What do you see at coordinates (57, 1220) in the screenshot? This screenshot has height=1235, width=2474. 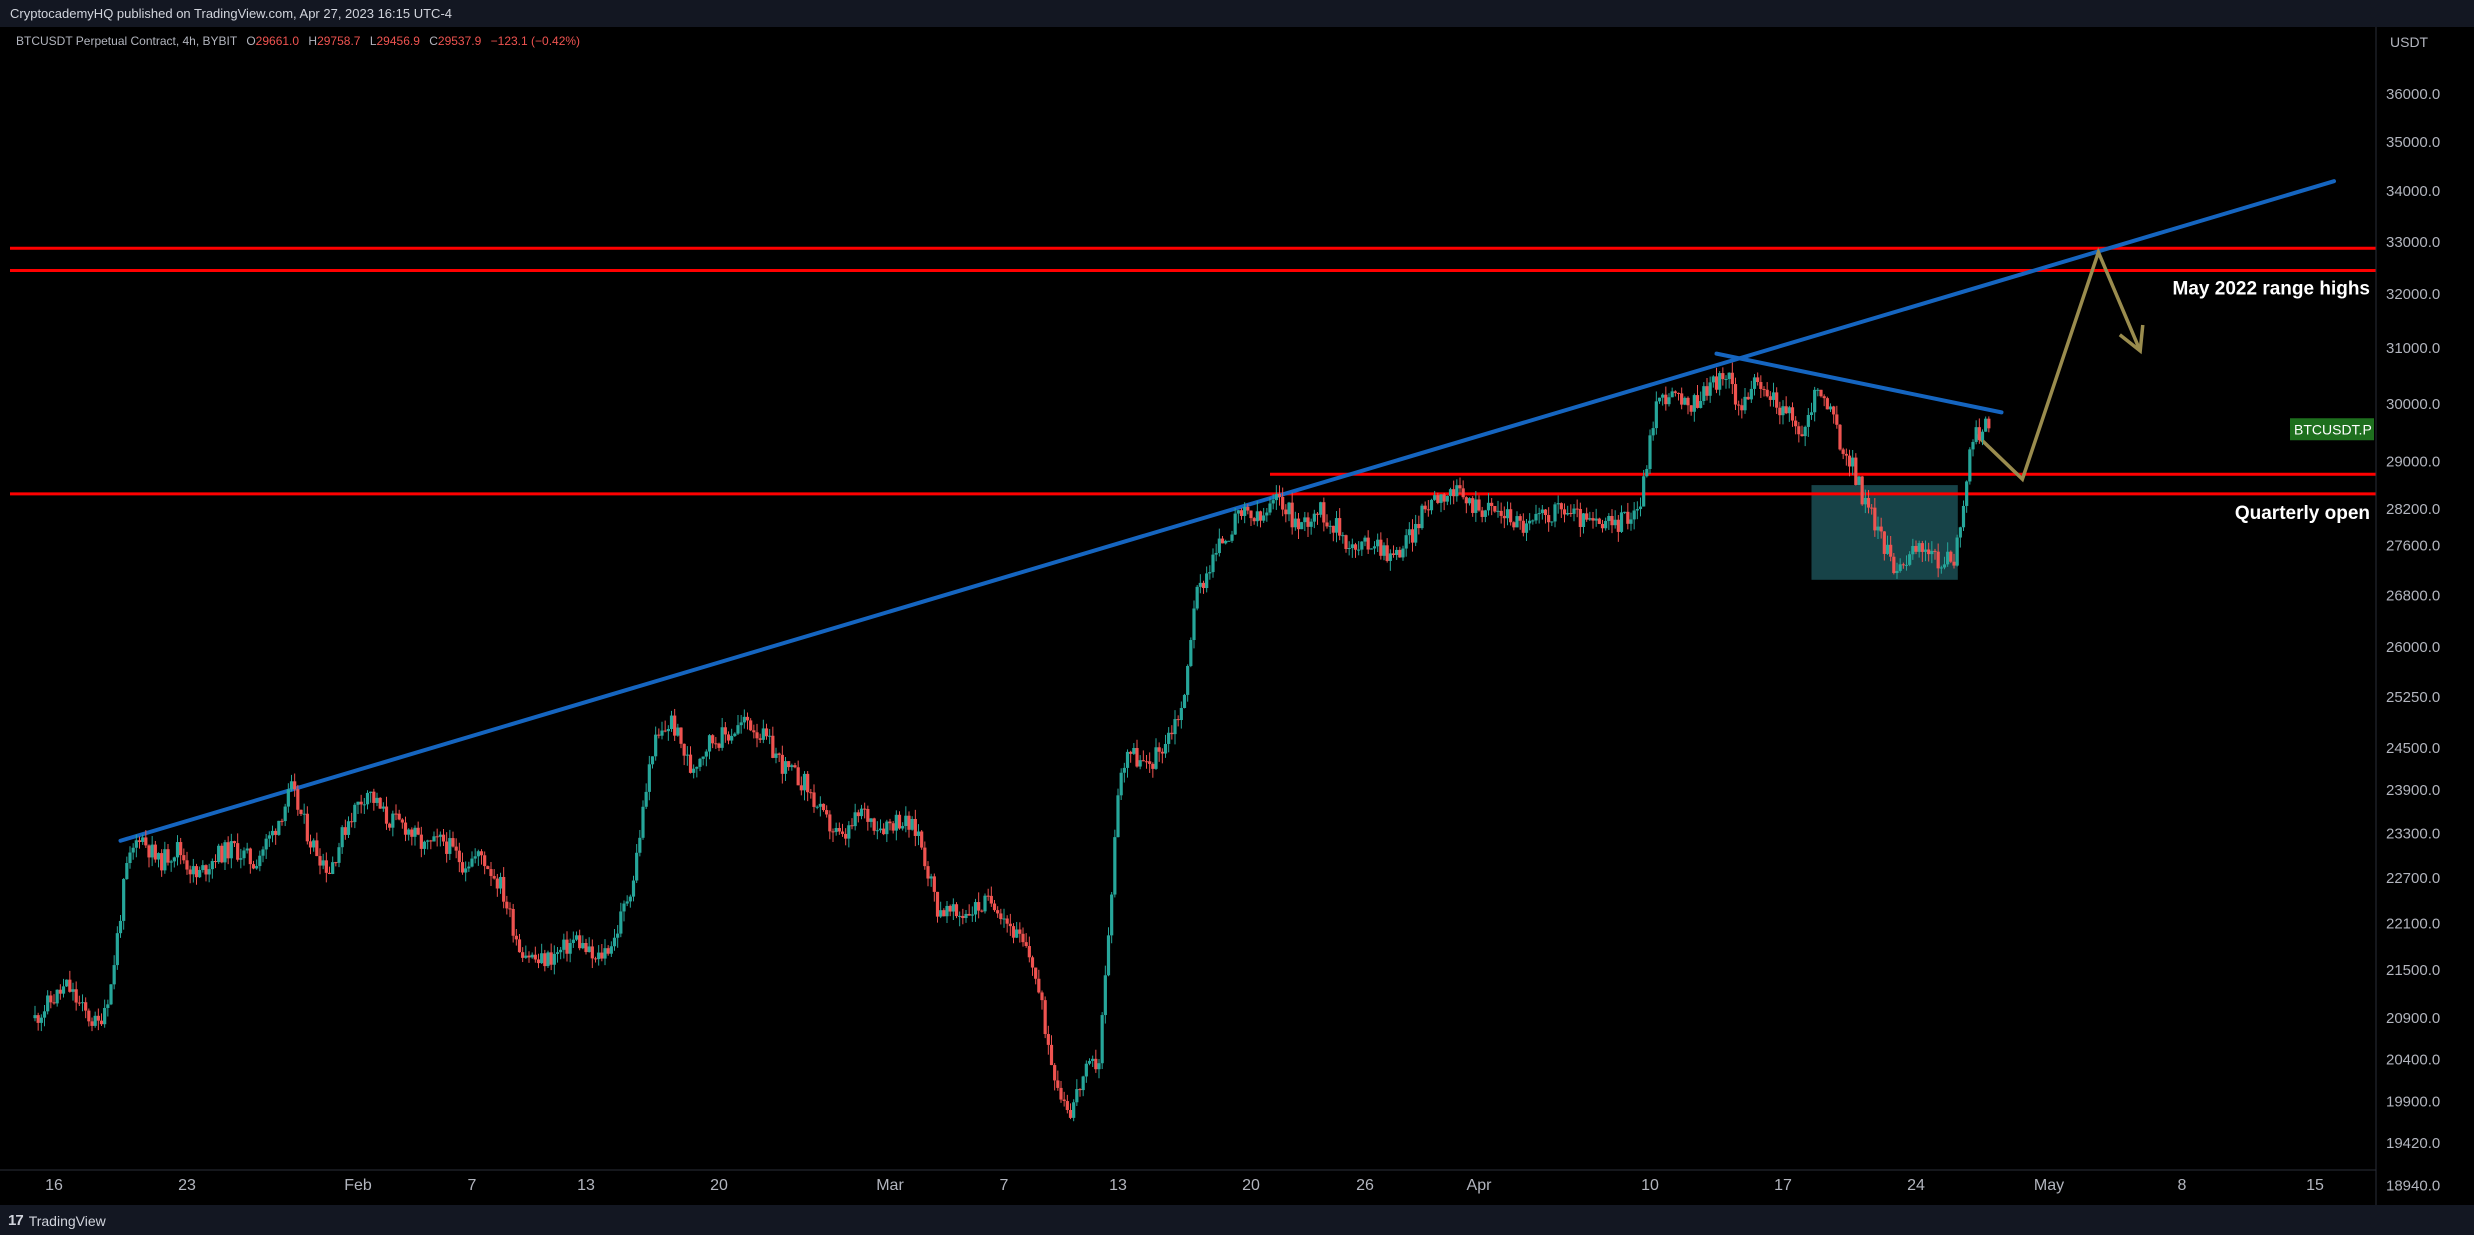 I see `tradingview-brand: 17 TradingView` at bounding box center [57, 1220].